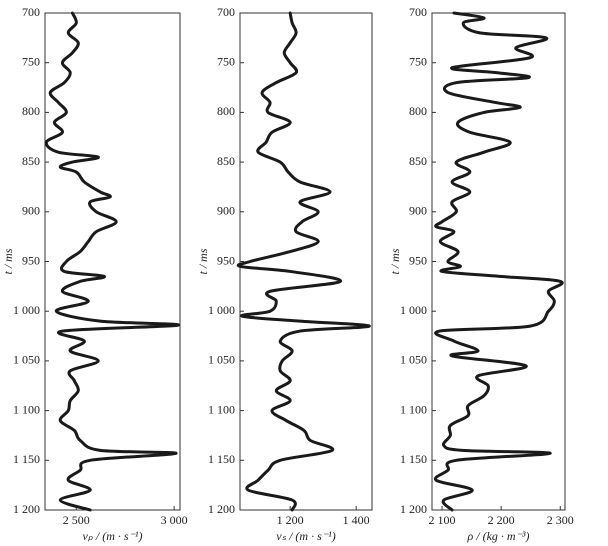 Image resolution: width=608 pixels, height=546 pixels. Describe the element at coordinates (442, 520) in the screenshot. I see `x-tick-label: 2 100` at that location.